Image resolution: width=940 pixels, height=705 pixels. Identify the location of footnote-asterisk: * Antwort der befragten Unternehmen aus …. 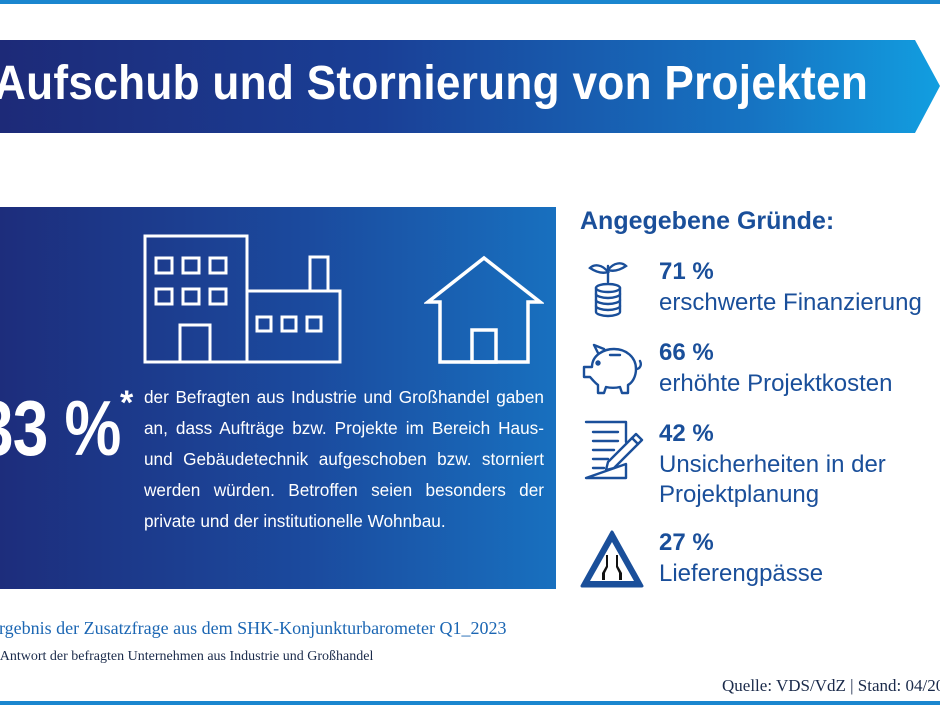
(187, 656).